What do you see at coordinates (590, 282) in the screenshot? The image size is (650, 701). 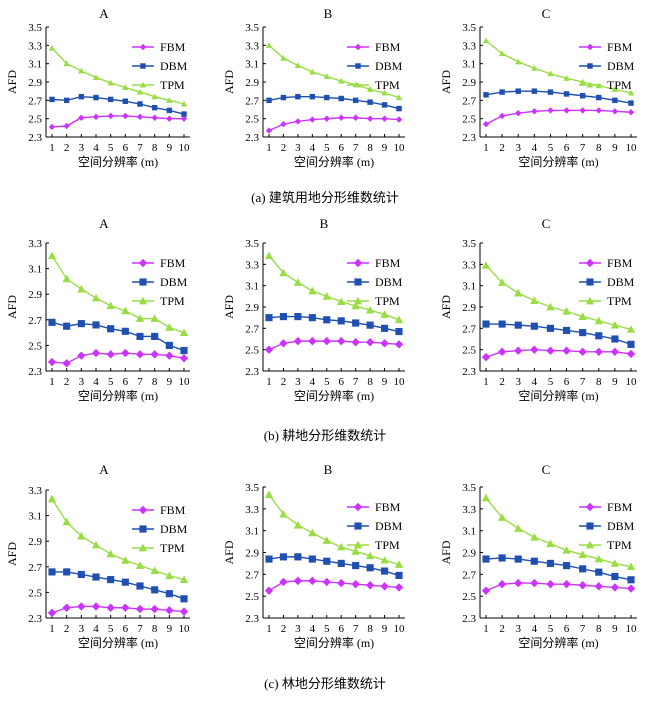 I see `panel-b-c-legend-marker-dbm` at bounding box center [590, 282].